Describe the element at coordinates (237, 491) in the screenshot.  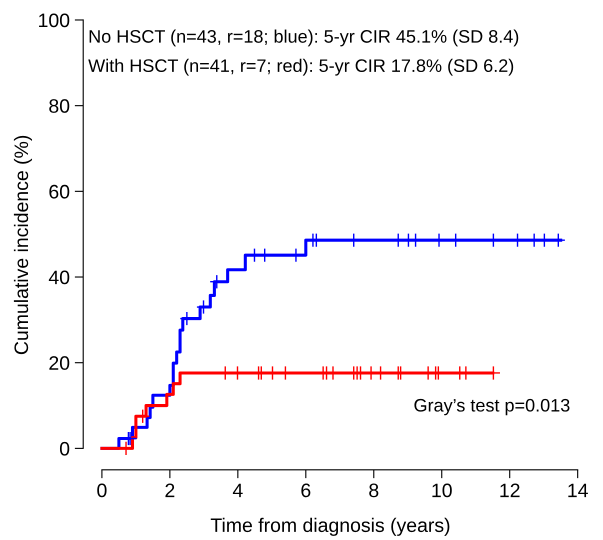
I see `x-tick-label: 4` at that location.